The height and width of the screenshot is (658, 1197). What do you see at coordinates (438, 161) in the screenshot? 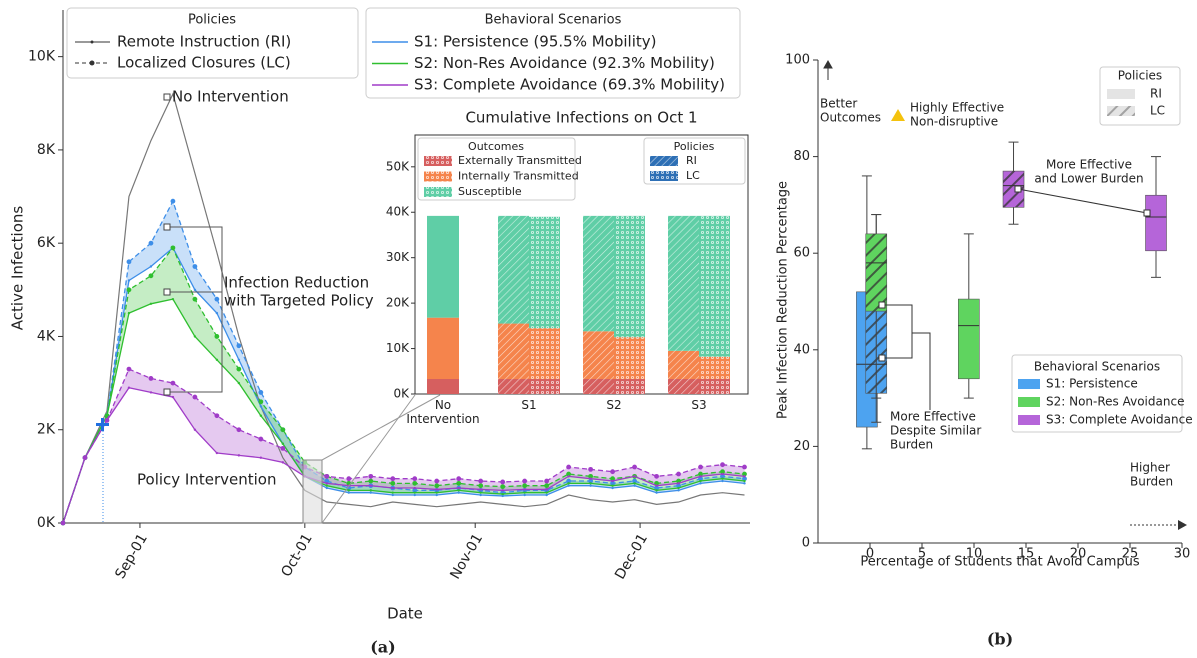
I see `legend-swatch-hatch` at bounding box center [438, 161].